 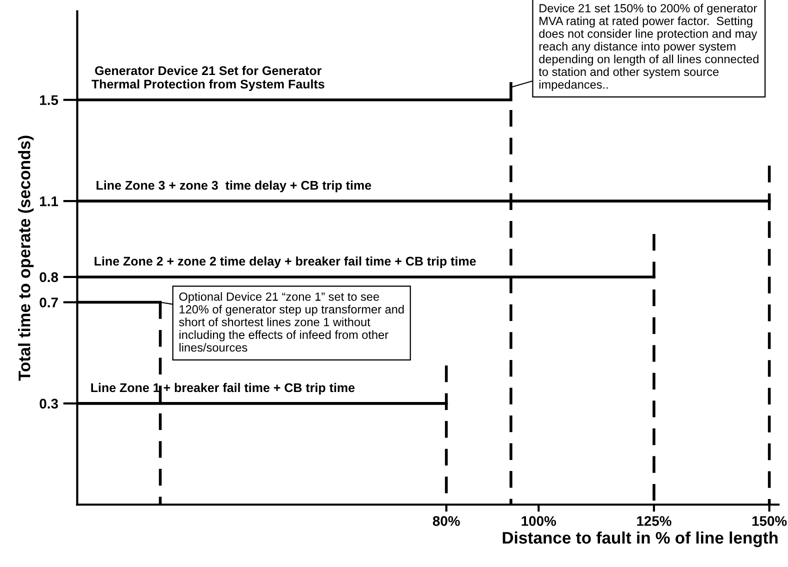 What do you see at coordinates (539, 521) in the screenshot?
I see `x-tick-label: 100%` at bounding box center [539, 521].